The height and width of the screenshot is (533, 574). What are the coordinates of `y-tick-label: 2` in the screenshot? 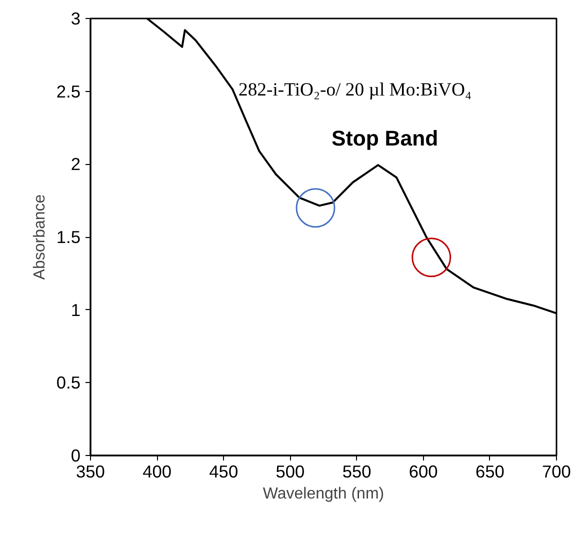 It's located at (75, 164).